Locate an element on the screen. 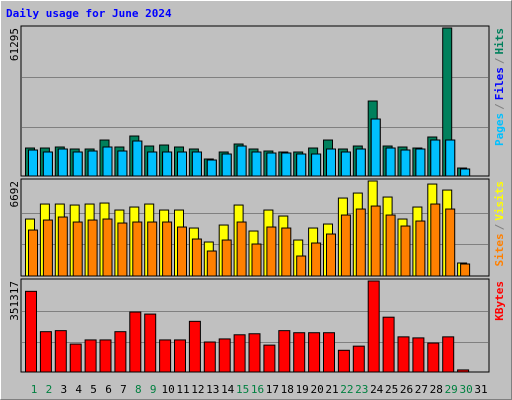 This screenshot has width=512, height=400. x-tick-label: 28 is located at coordinates (436, 389).